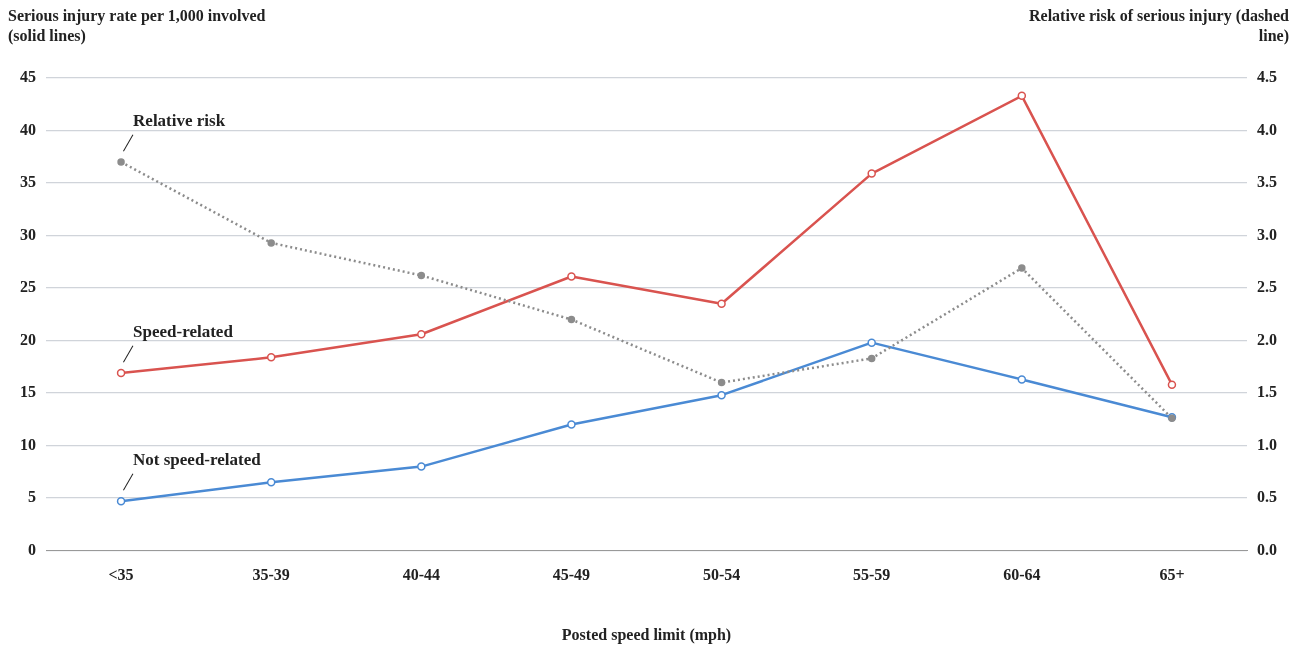  I want to click on y2-tick-label: 2.0, so click(1267, 339).